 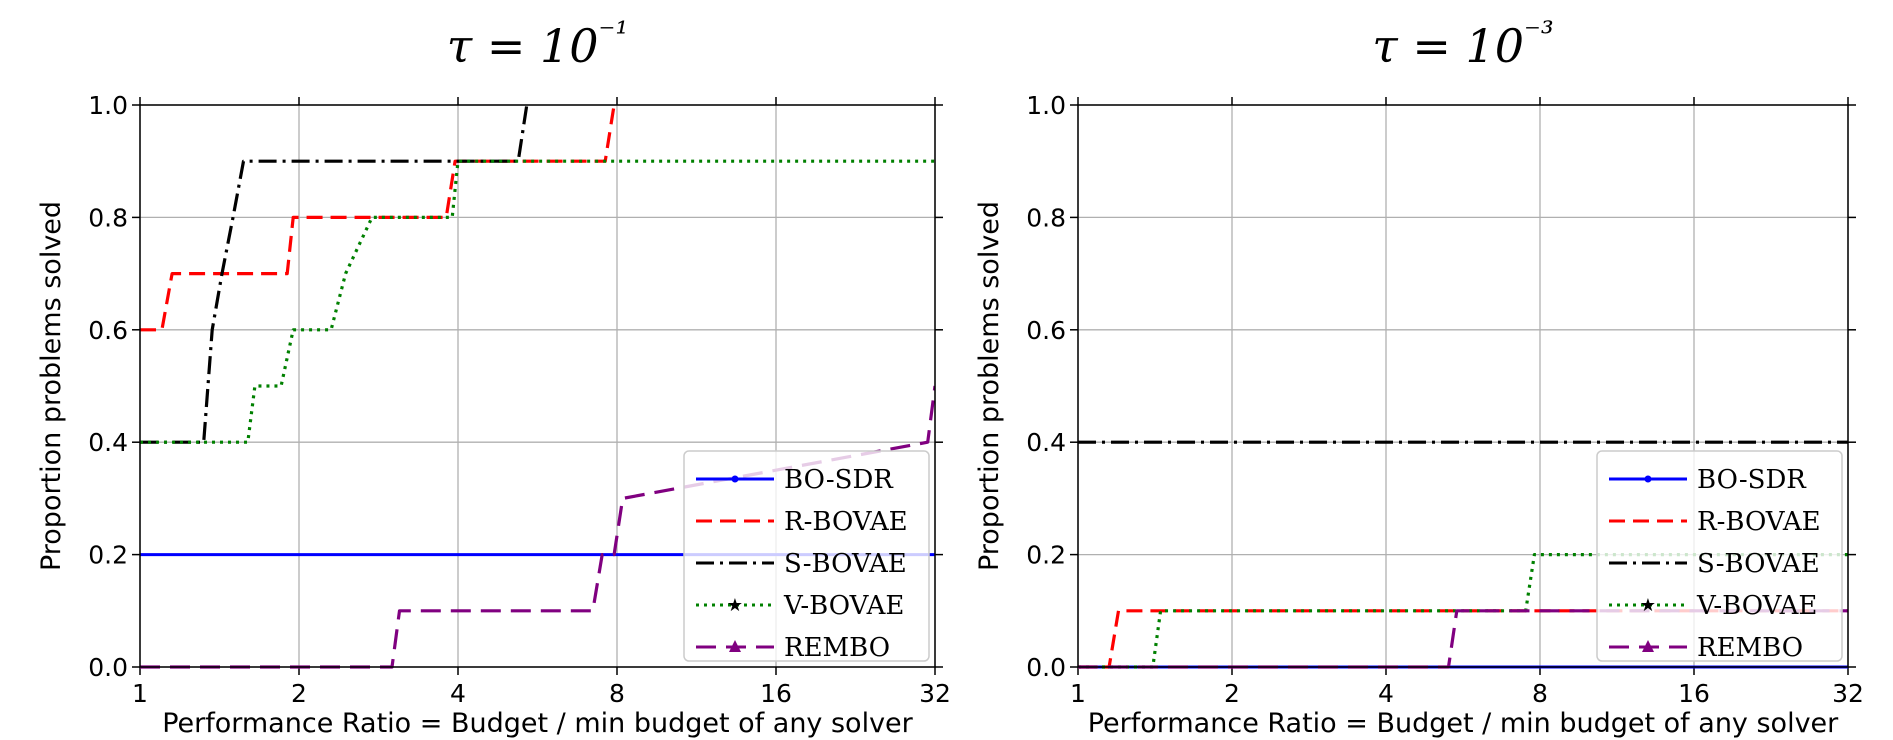 I want to click on panel-title: τ = 10⁻¹, so click(x=538, y=43).